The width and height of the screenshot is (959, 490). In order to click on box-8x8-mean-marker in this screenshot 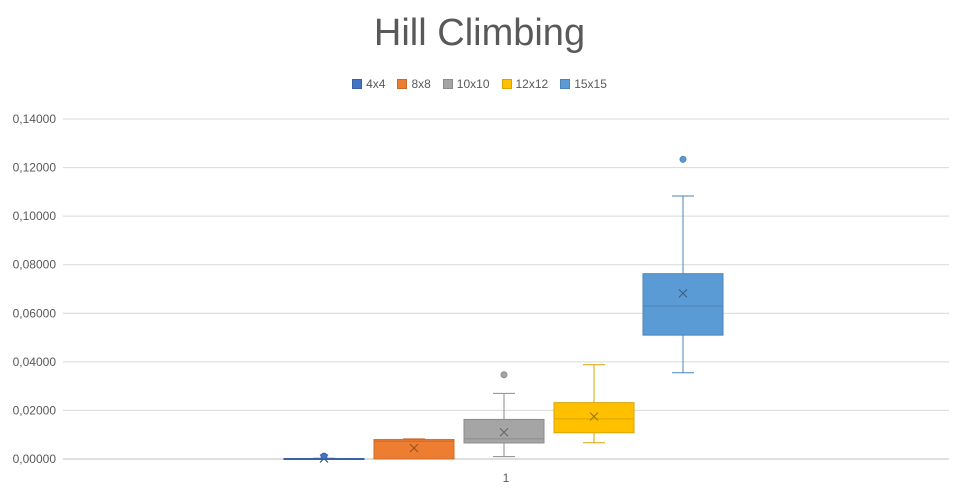, I will do `click(414, 448)`.